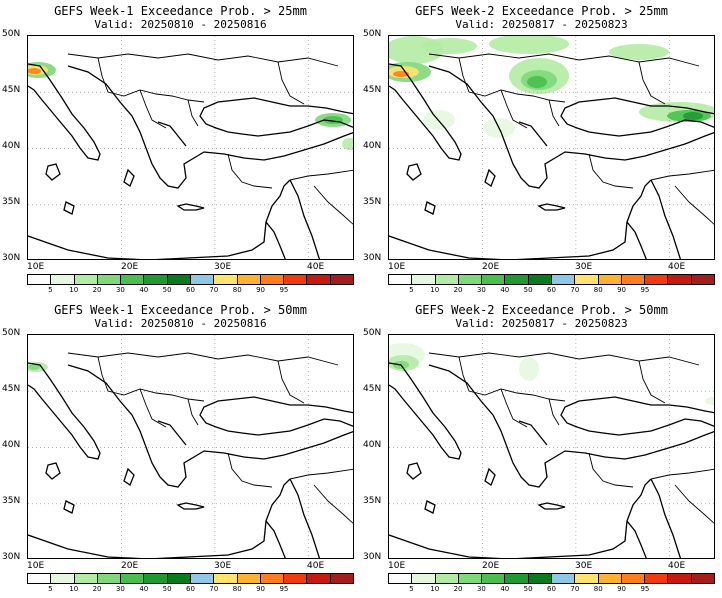 The image size is (722, 598). Describe the element at coordinates (491, 267) in the screenshot. I see `longitude-label: 20E` at that location.